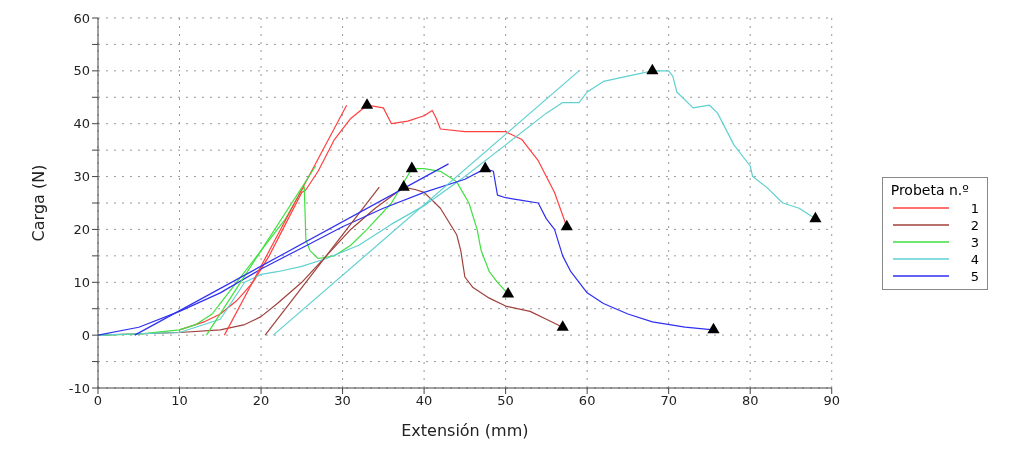  What do you see at coordinates (974, 225) in the screenshot?
I see `legend-label: 2` at bounding box center [974, 225].